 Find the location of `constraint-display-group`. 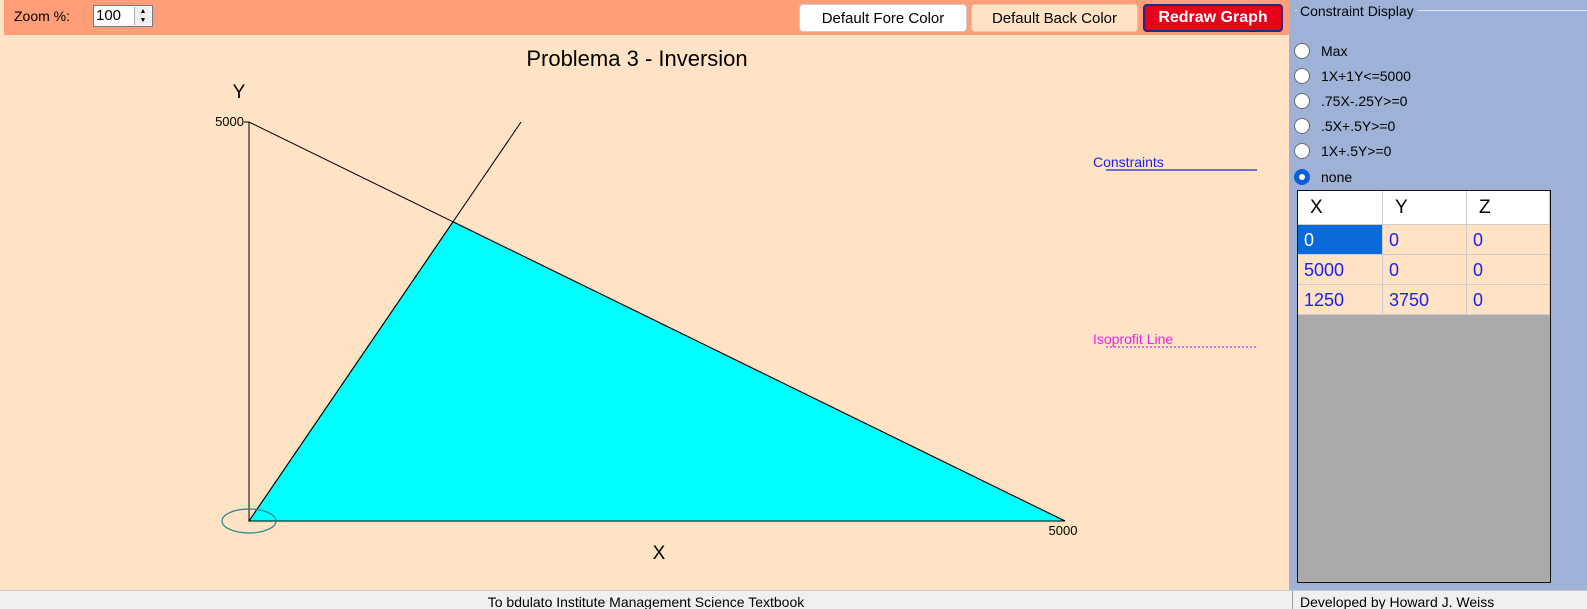

constraint-display-group is located at coordinates (1441, 100).